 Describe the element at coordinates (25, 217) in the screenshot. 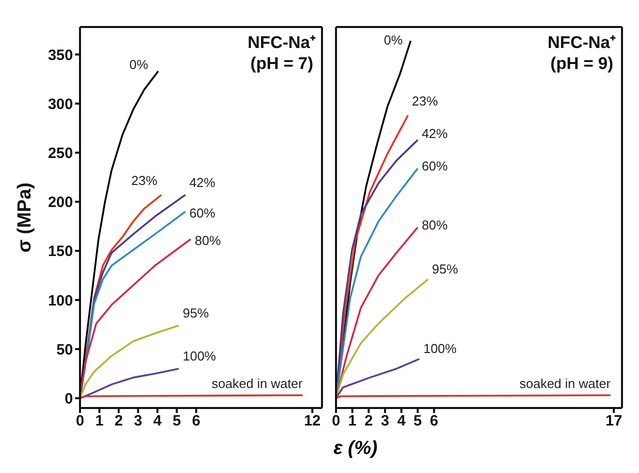

I see `y-axis-title: σ (MPa)` at that location.